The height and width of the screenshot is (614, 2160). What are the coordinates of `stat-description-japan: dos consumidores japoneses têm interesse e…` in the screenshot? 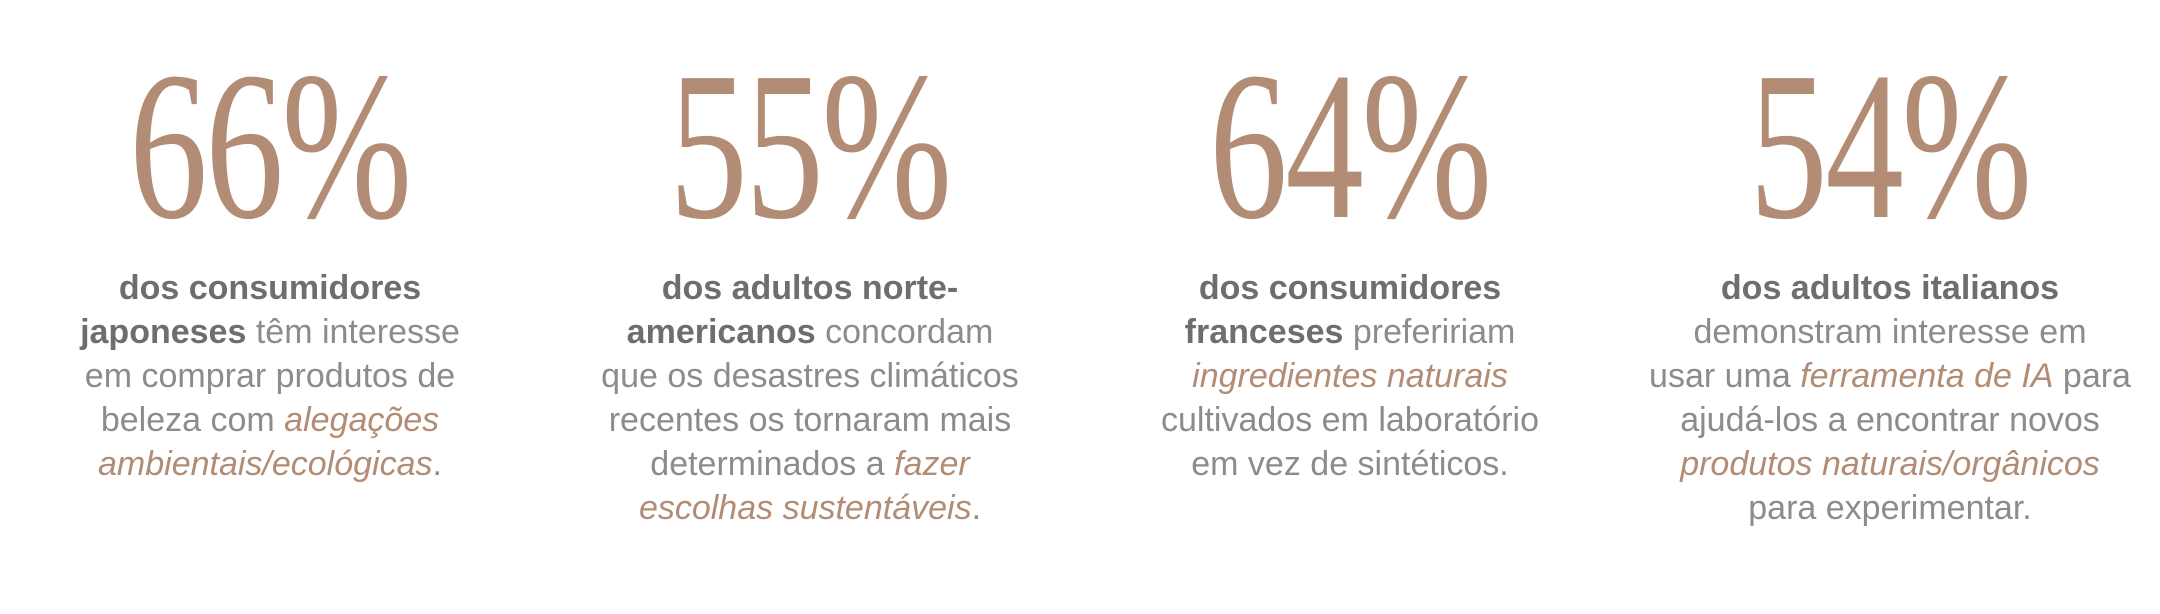 It's located at (270, 376).